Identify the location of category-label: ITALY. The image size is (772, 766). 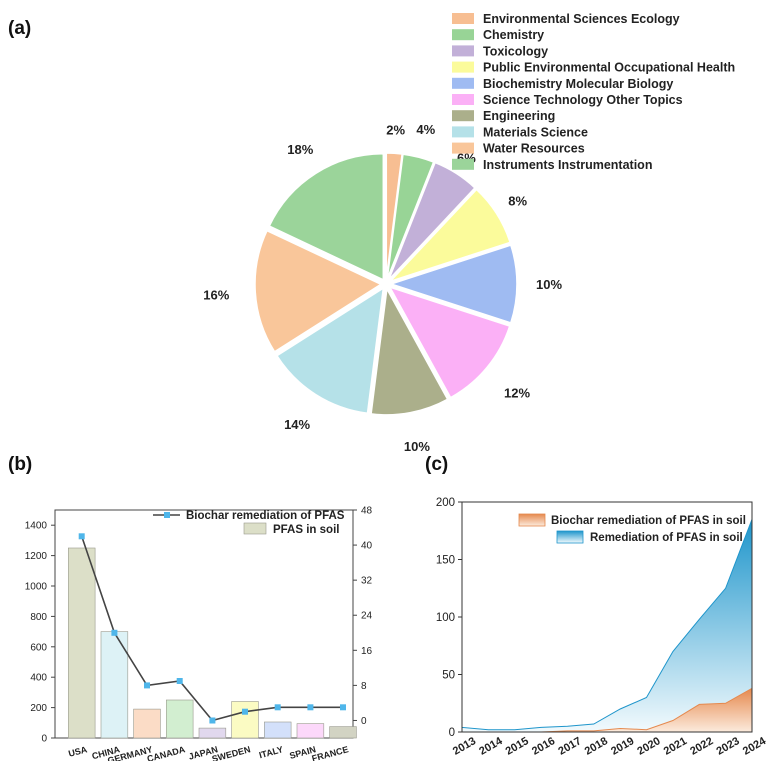
(271, 752).